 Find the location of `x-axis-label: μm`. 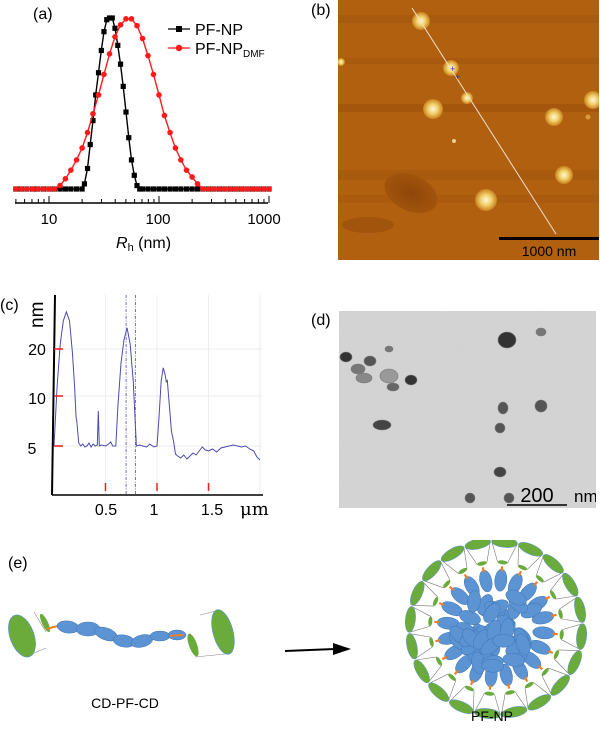

x-axis-label: μm is located at coordinates (254, 509).